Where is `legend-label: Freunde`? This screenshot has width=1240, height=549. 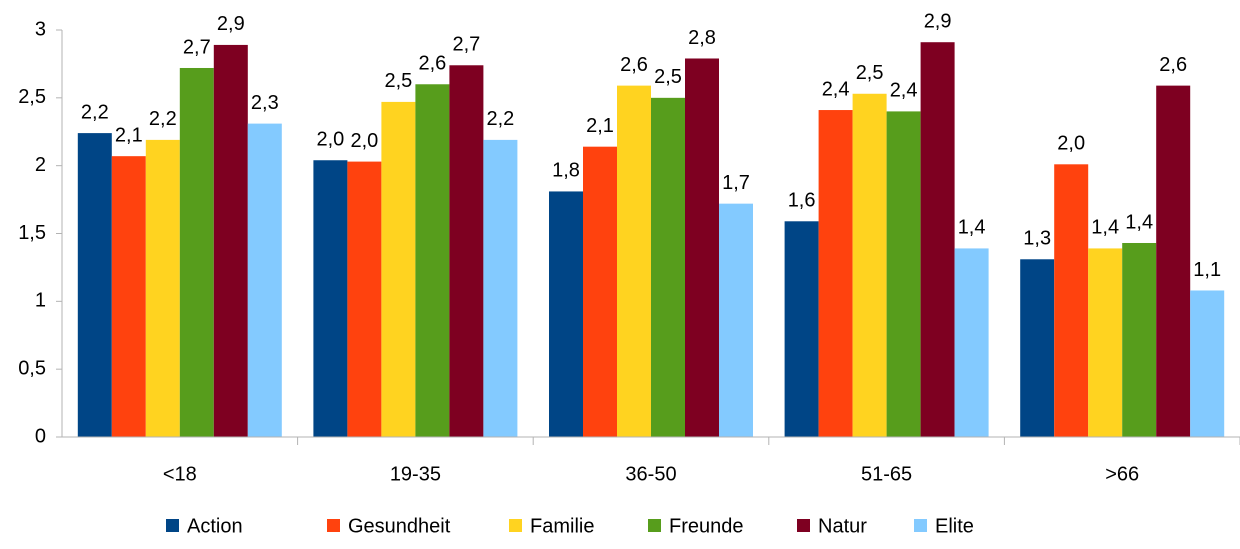 legend-label: Freunde is located at coordinates (706, 526).